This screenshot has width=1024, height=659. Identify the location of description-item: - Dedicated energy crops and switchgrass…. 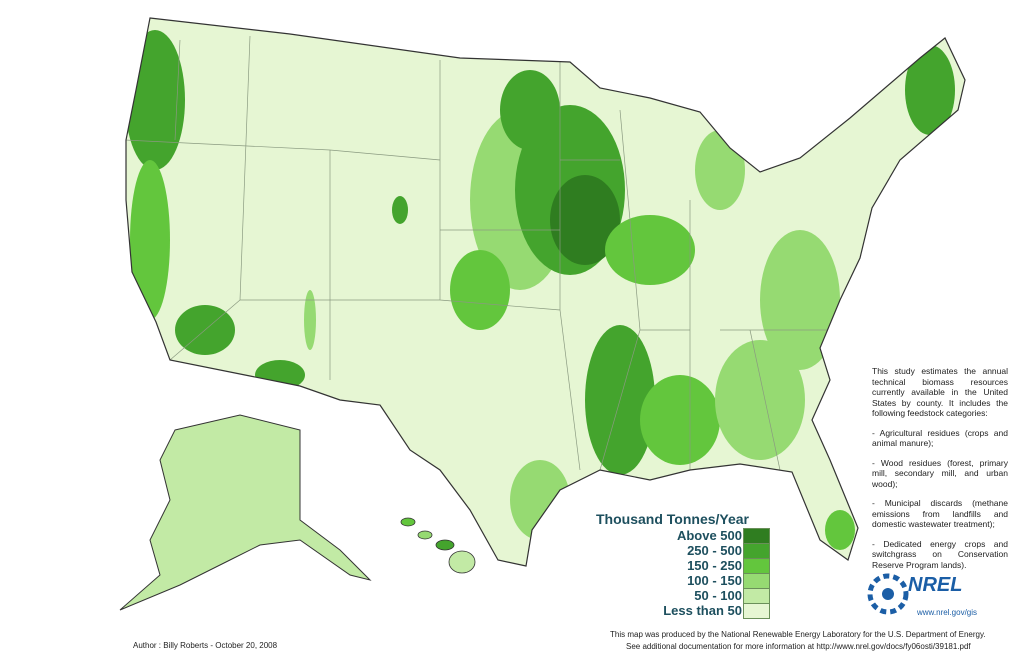
(940, 554).